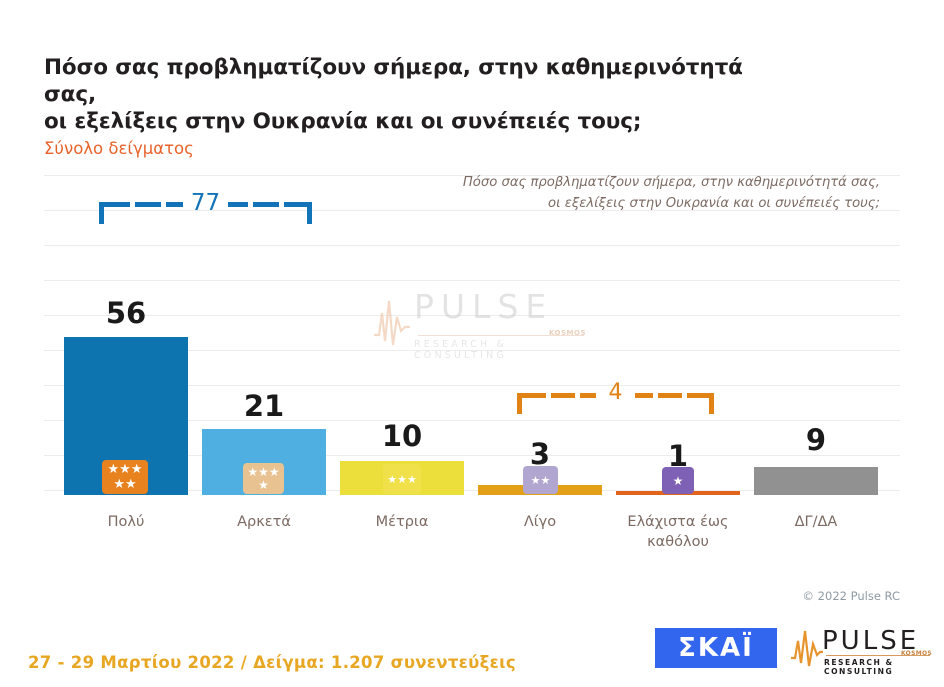  What do you see at coordinates (119, 148) in the screenshot?
I see `page-subtitle: Σύνολο δείγματος` at bounding box center [119, 148].